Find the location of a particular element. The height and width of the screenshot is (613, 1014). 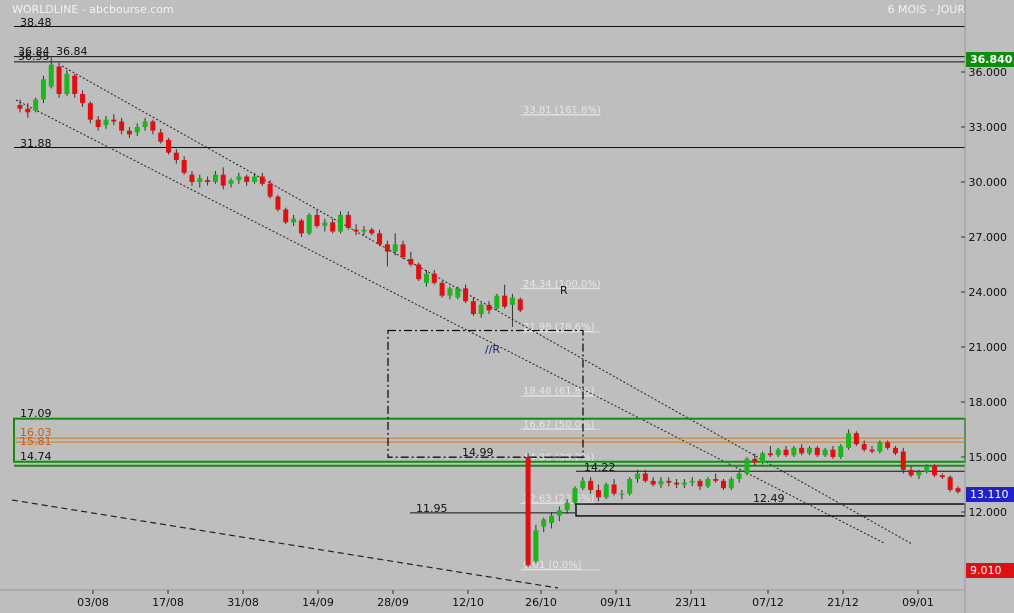

annotation-parallel: //R is located at coordinates (492, 349).